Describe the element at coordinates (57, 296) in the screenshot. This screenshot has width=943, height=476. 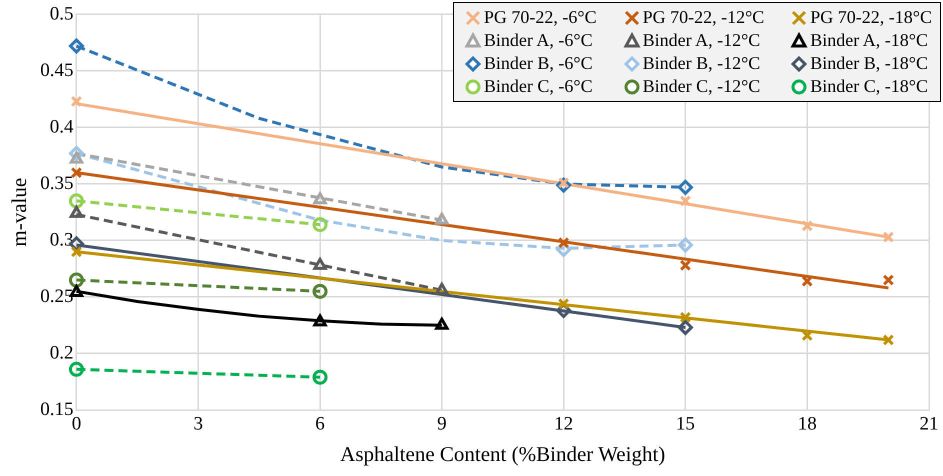
I see `y-tick-label: 0.25` at that location.